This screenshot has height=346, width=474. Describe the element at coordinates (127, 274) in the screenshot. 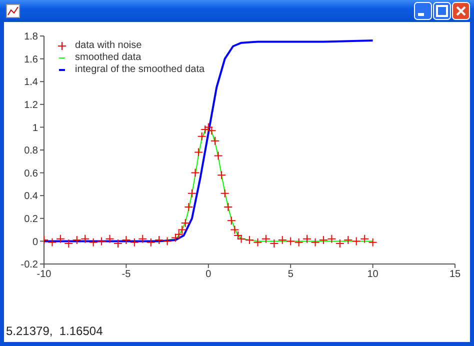

I see `x-tick-label: -5` at that location.